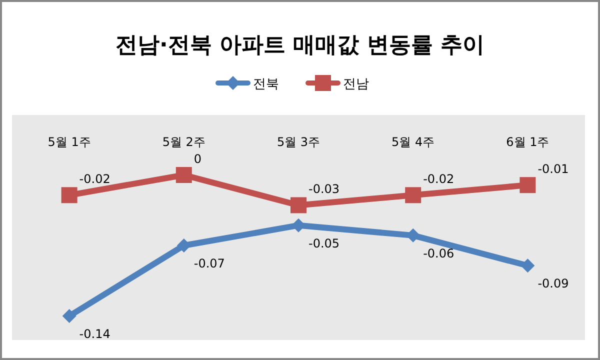 The height and width of the screenshot is (360, 600). What do you see at coordinates (298, 142) in the screenshot?
I see `x-tick-label: 5월 3주` at bounding box center [298, 142].